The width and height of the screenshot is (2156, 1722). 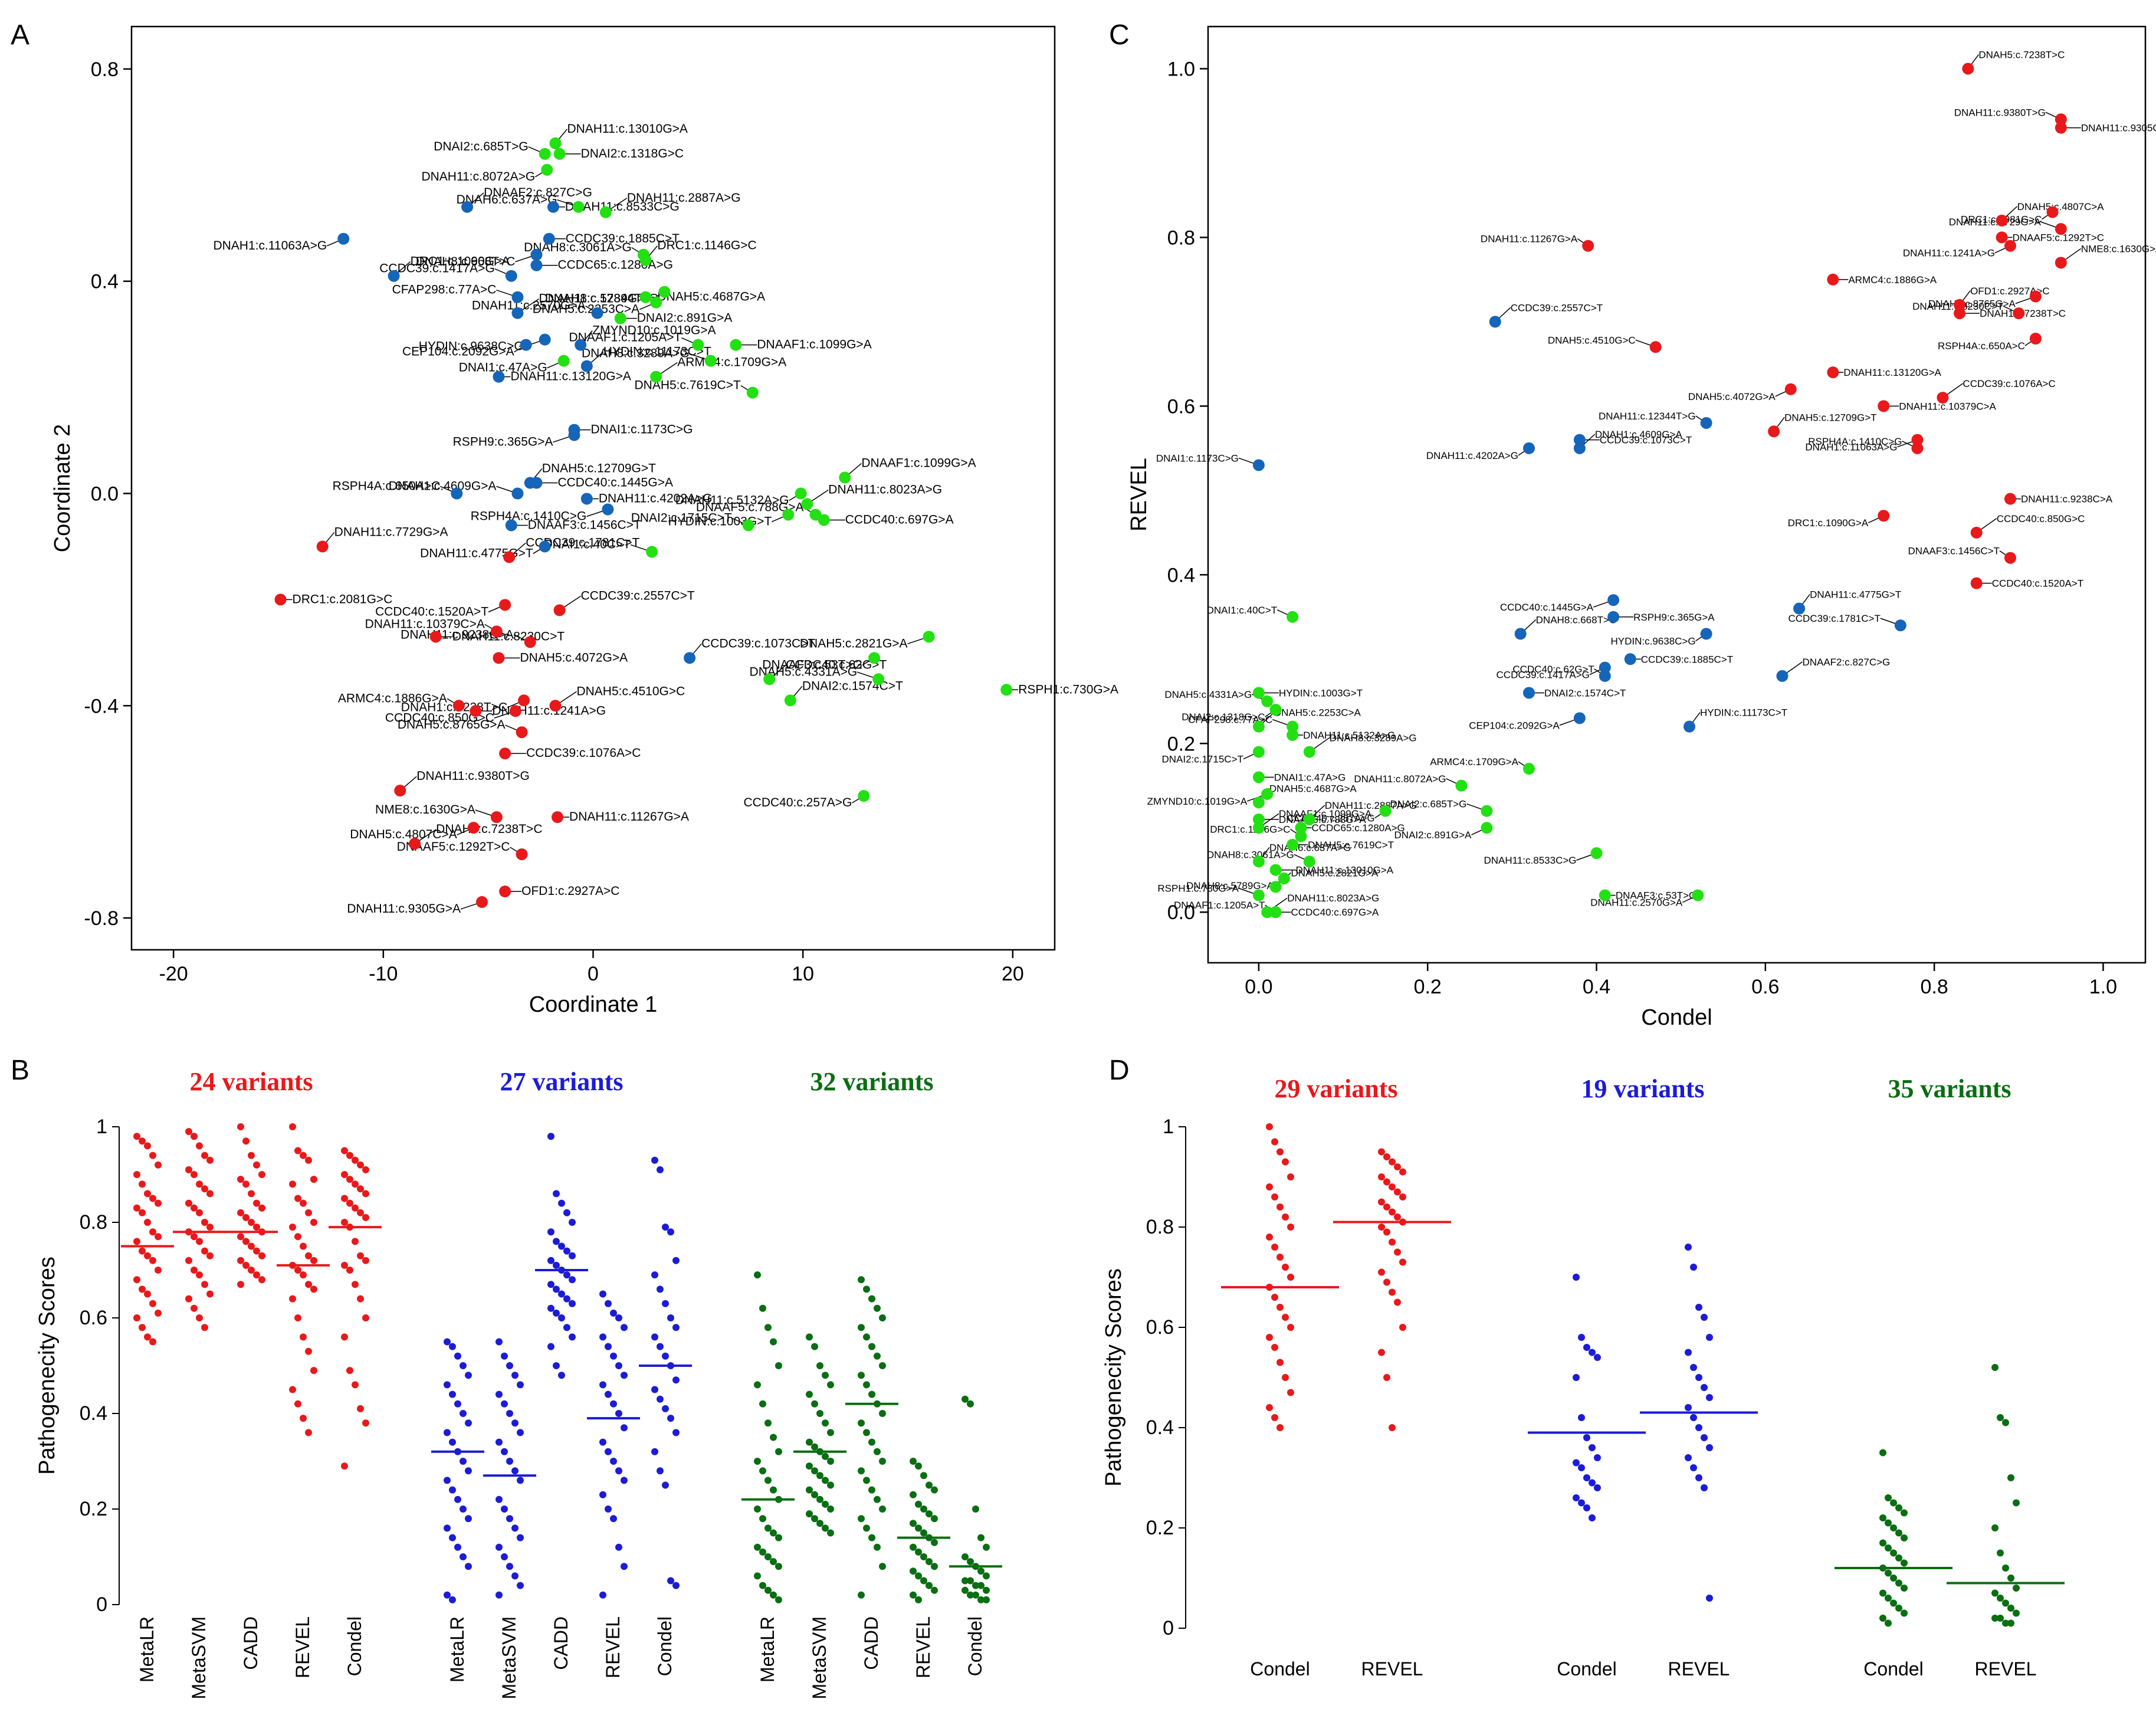 What do you see at coordinates (1318, 713) in the screenshot?
I see `point-label: DNAH5:c.2253C>A` at bounding box center [1318, 713].